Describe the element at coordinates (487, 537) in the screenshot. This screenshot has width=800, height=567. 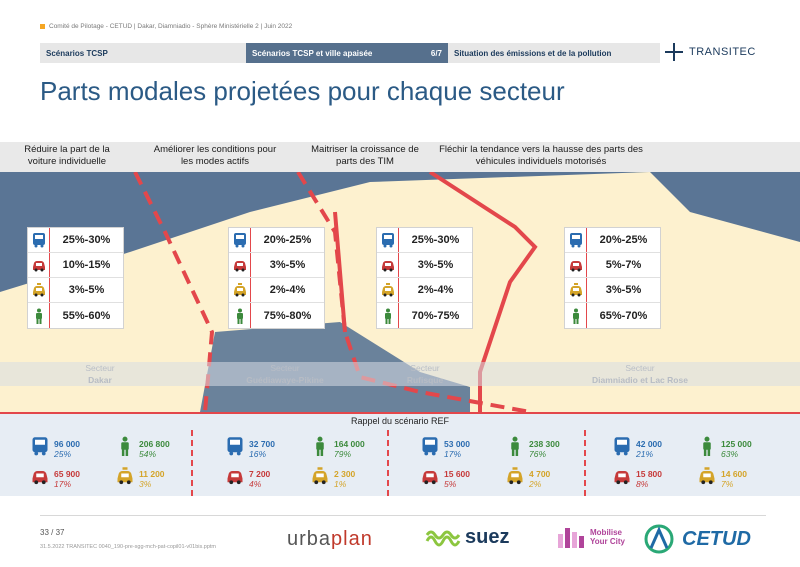
I see `logo-text: suez` at that location.